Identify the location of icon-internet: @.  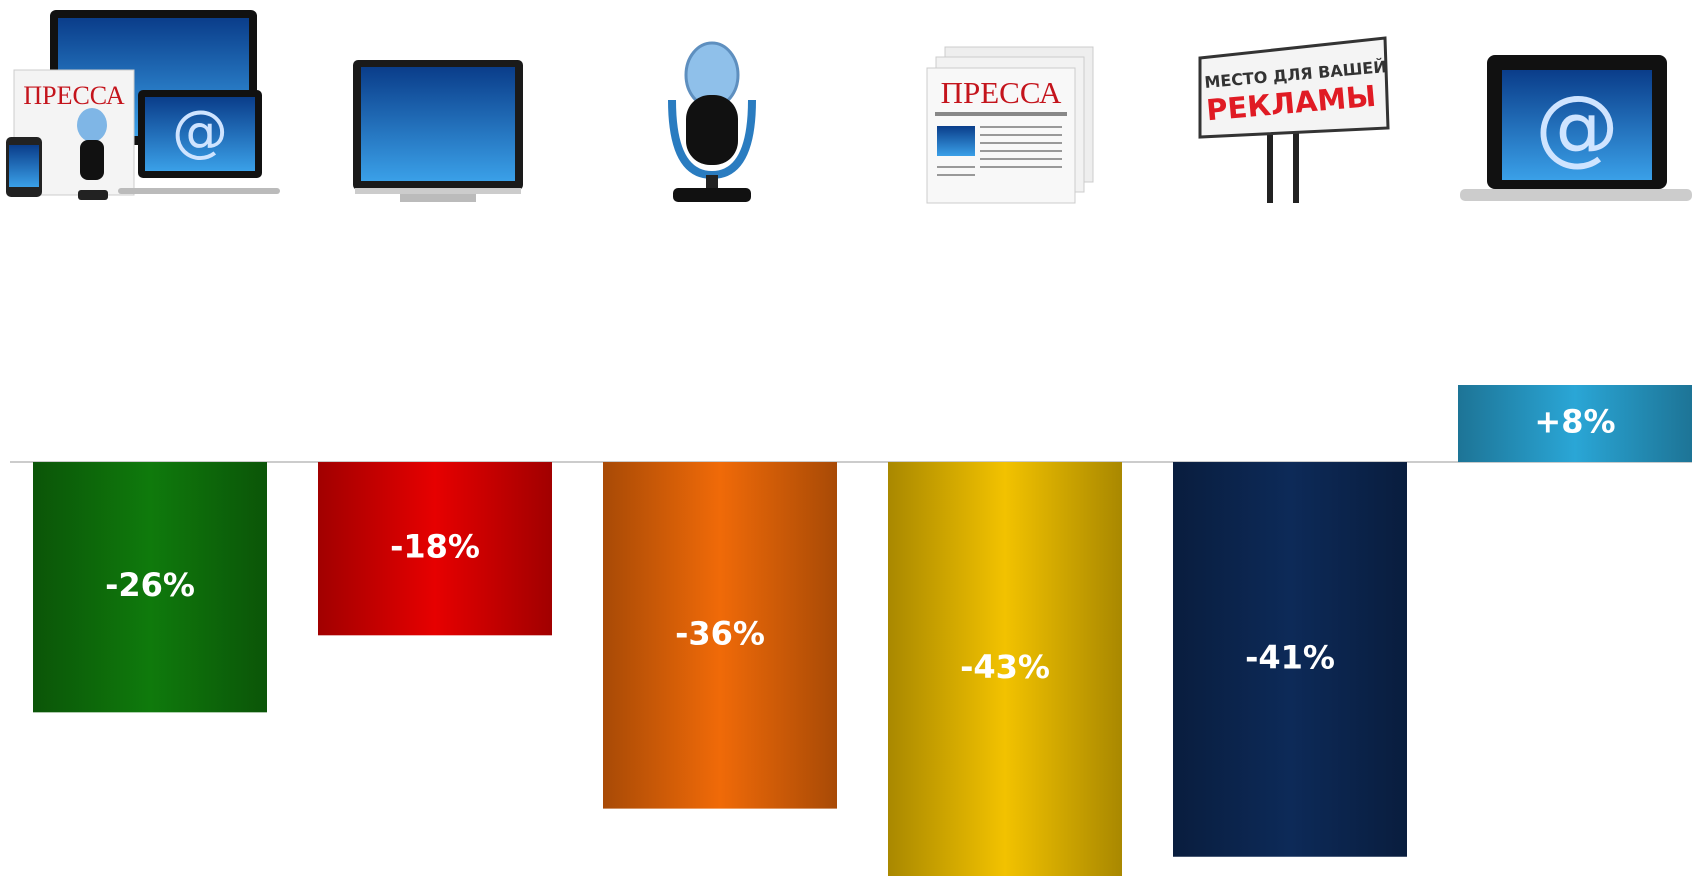
(1576, 128).